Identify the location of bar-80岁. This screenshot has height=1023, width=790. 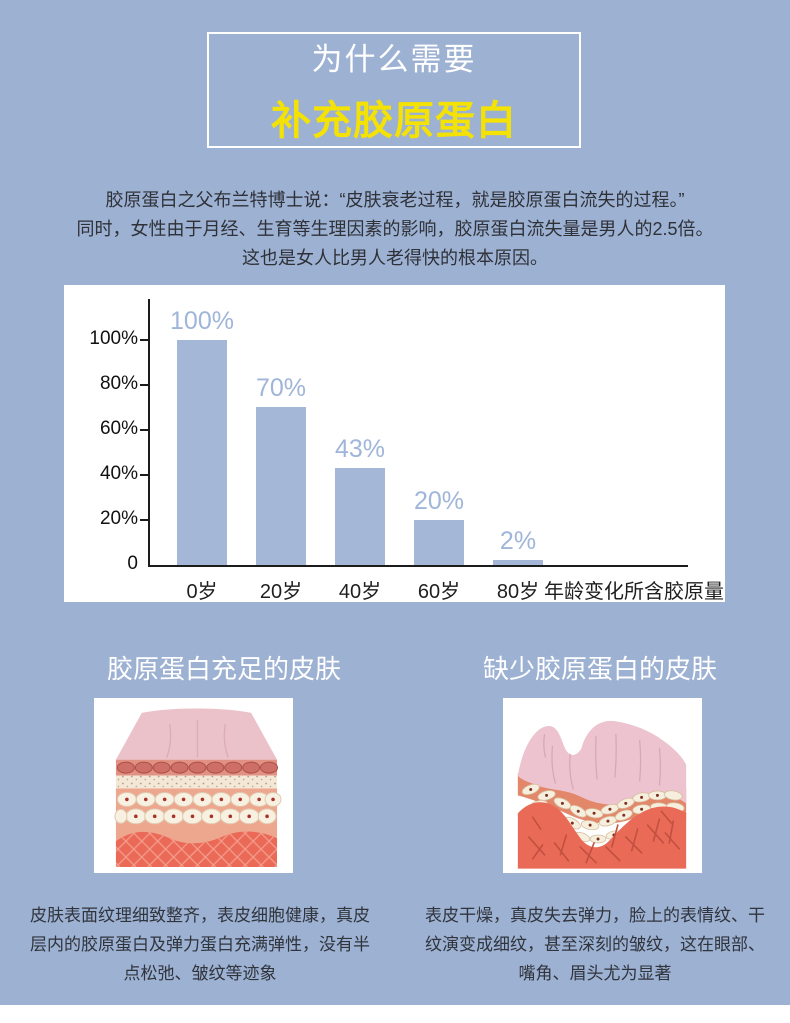
(518, 562).